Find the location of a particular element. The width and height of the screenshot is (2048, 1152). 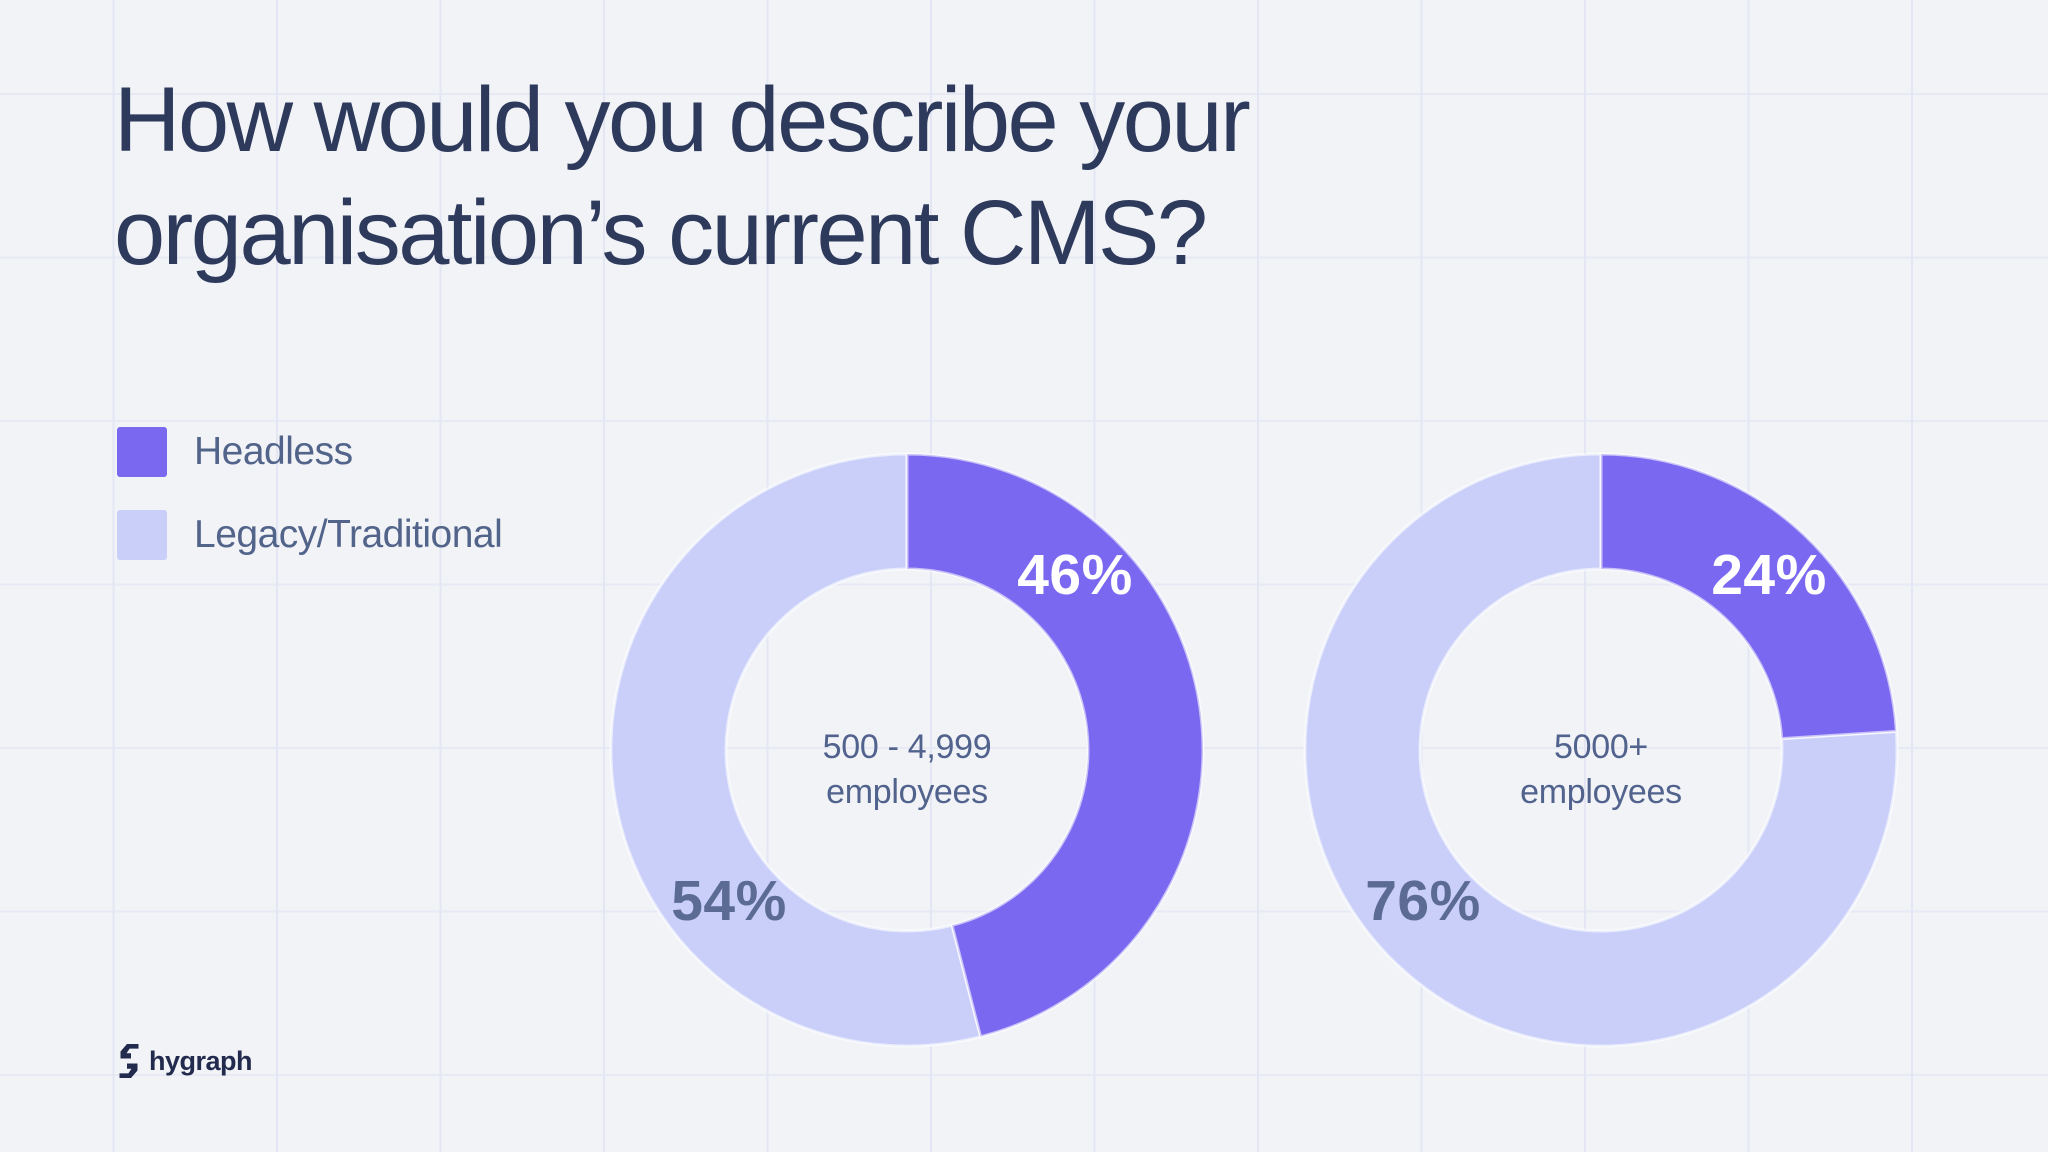

headless-percent-label: 46% is located at coordinates (1075, 575).